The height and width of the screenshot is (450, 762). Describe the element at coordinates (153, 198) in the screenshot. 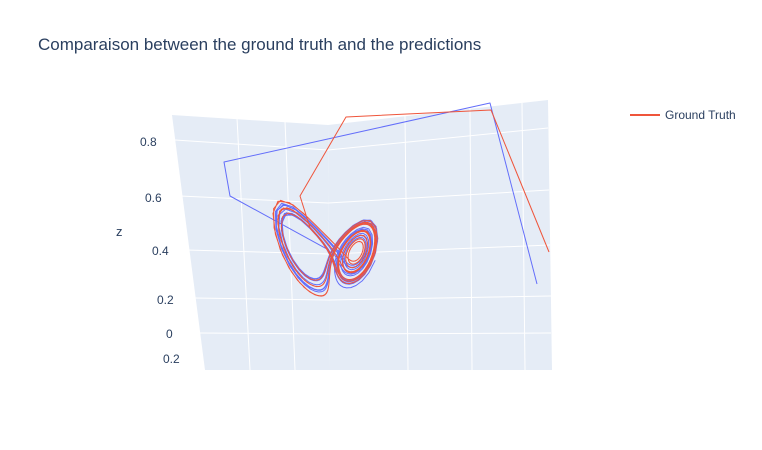

I see `z-tick-label: 0.6` at that location.